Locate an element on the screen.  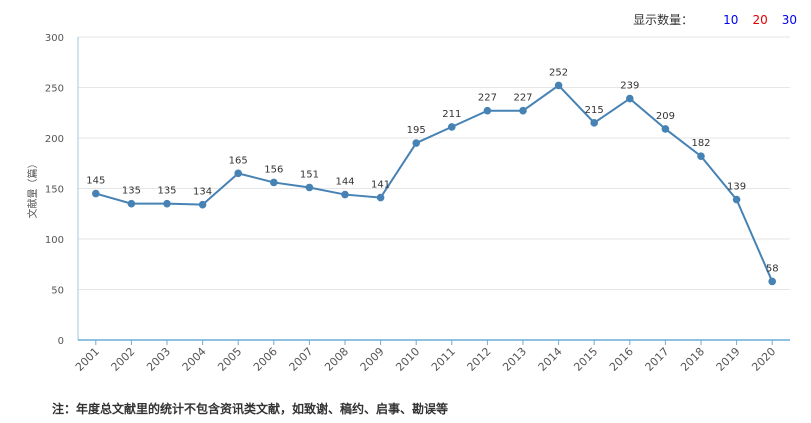
display-count-selector: 显示数量： 10 20 30 is located at coordinates (715, 19).